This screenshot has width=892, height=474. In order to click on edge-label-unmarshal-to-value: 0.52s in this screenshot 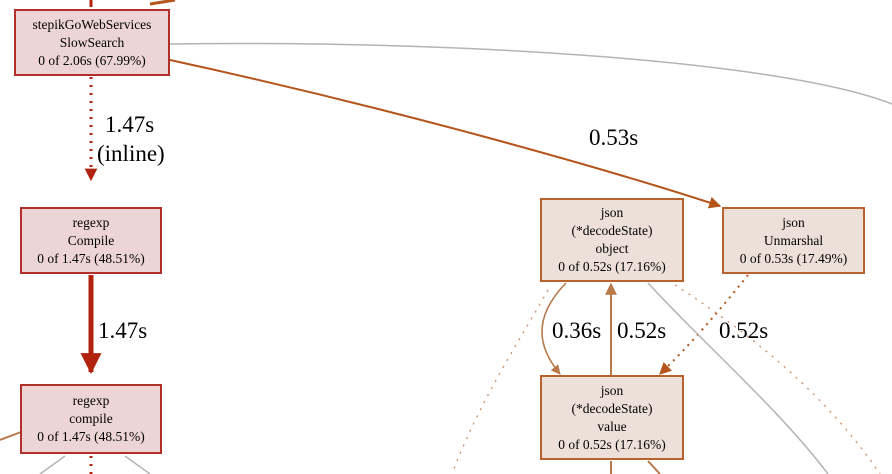, I will do `click(744, 330)`.